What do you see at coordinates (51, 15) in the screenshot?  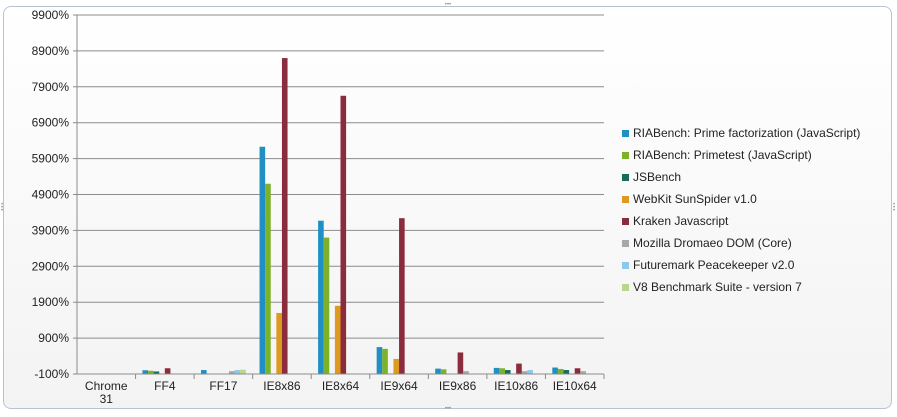 I see `y-tick-label: 9900%` at bounding box center [51, 15].